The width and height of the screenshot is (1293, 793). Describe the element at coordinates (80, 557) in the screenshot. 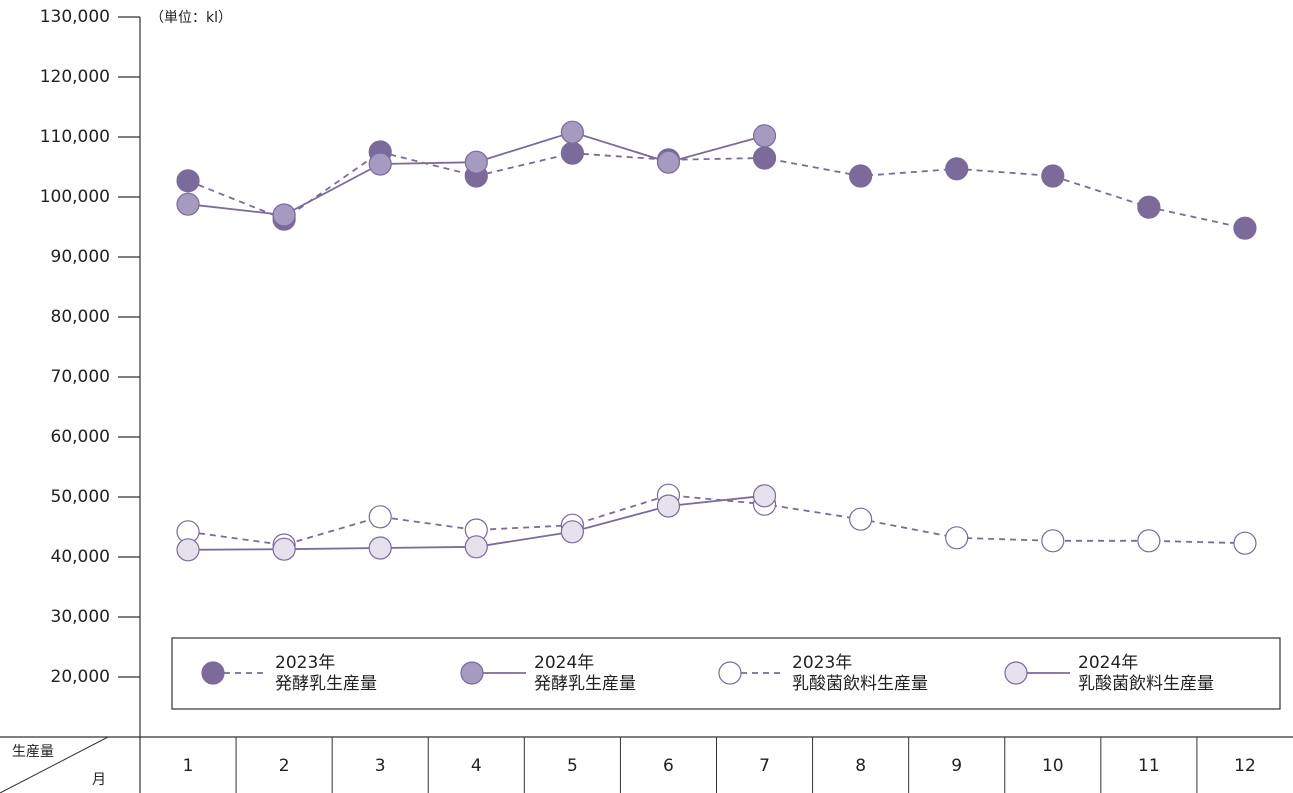

I see `y-tick-label: 40,000` at that location.